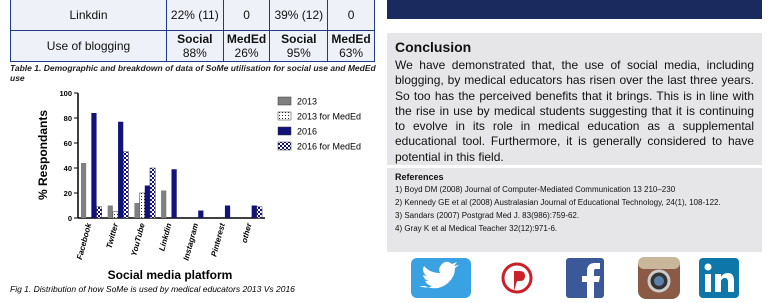  I want to click on legend-label: 2013, so click(307, 102).